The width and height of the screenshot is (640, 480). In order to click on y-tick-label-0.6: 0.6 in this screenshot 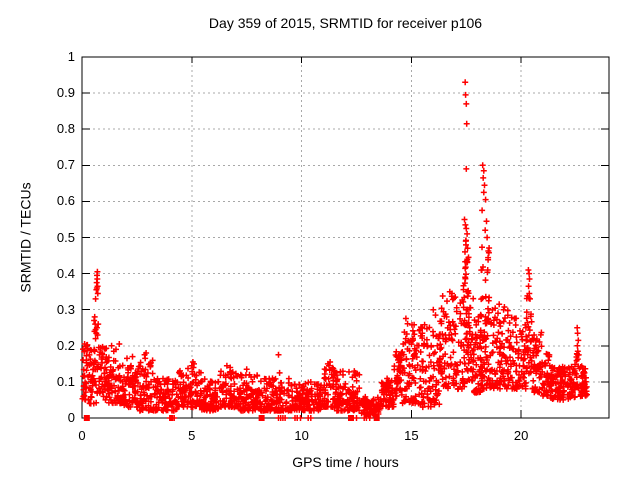, I will do `click(65, 201)`.